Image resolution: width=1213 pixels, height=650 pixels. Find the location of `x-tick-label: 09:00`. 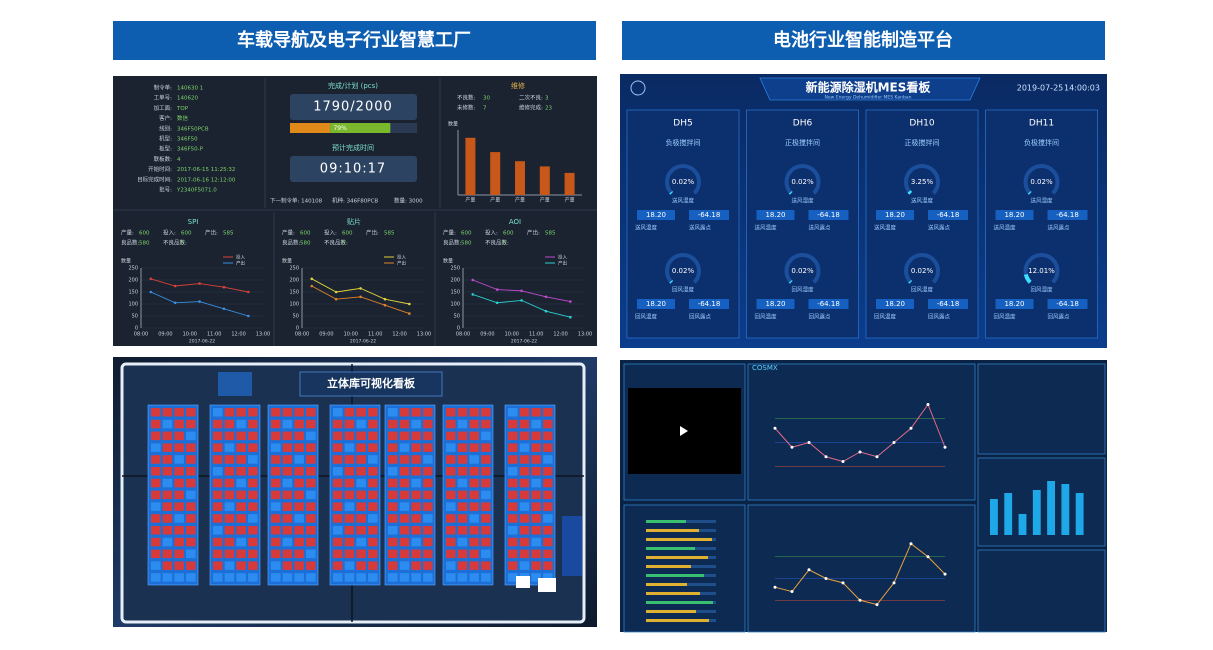

x-tick-label: 09:00 is located at coordinates (487, 335).